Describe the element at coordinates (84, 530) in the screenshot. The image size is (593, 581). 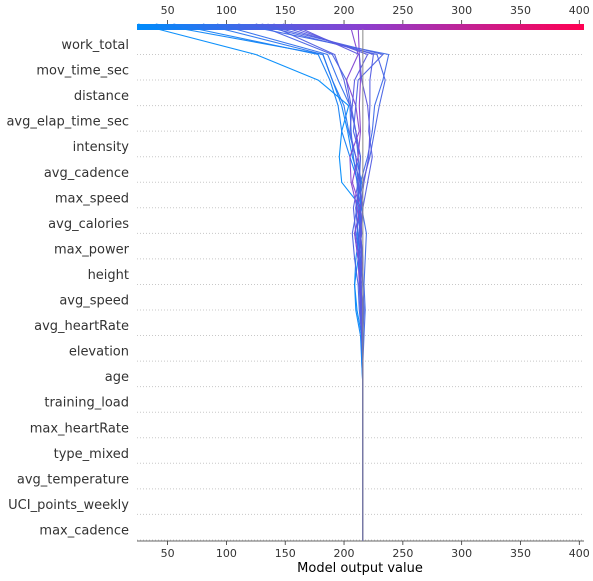
I see `feature-label-max-cadence: max_cadence` at that location.